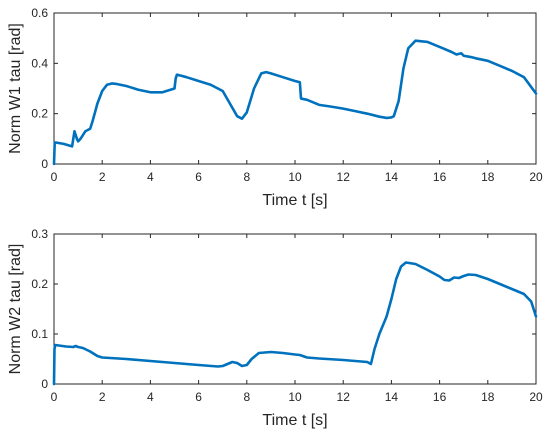  What do you see at coordinates (39, 13) in the screenshot?
I see `y-tick-label: 0.6` at bounding box center [39, 13].